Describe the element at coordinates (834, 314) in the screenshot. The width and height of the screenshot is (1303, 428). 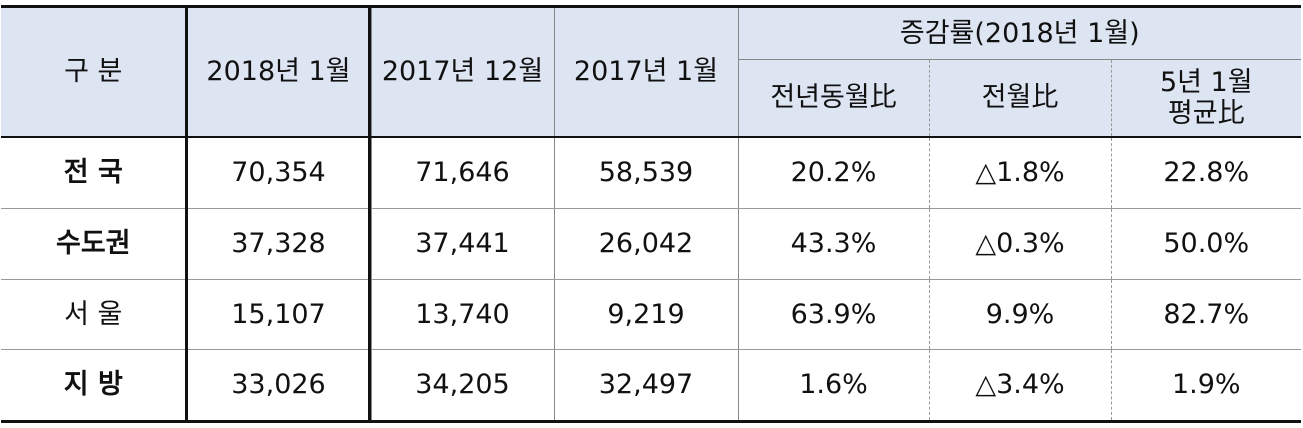
I see `table-cell: 63.9%` at that location.